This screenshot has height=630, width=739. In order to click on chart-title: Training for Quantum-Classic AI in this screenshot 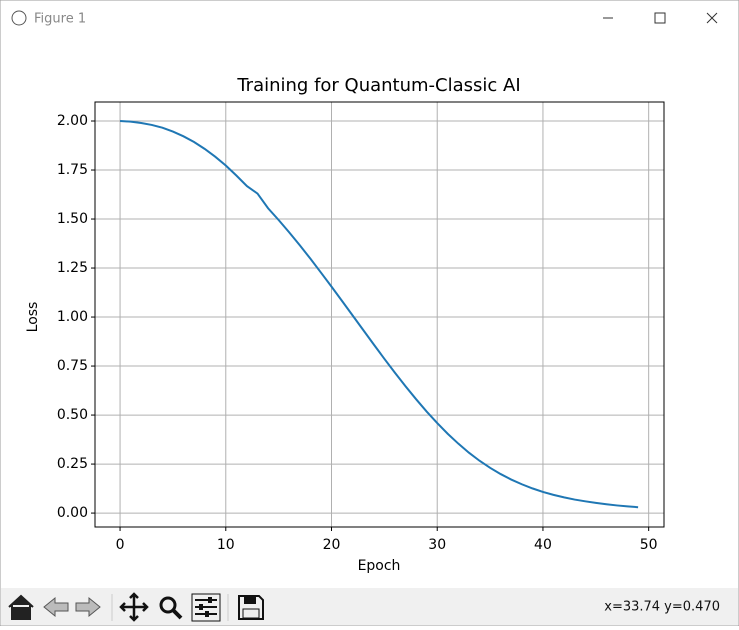, I will do `click(378, 85)`.